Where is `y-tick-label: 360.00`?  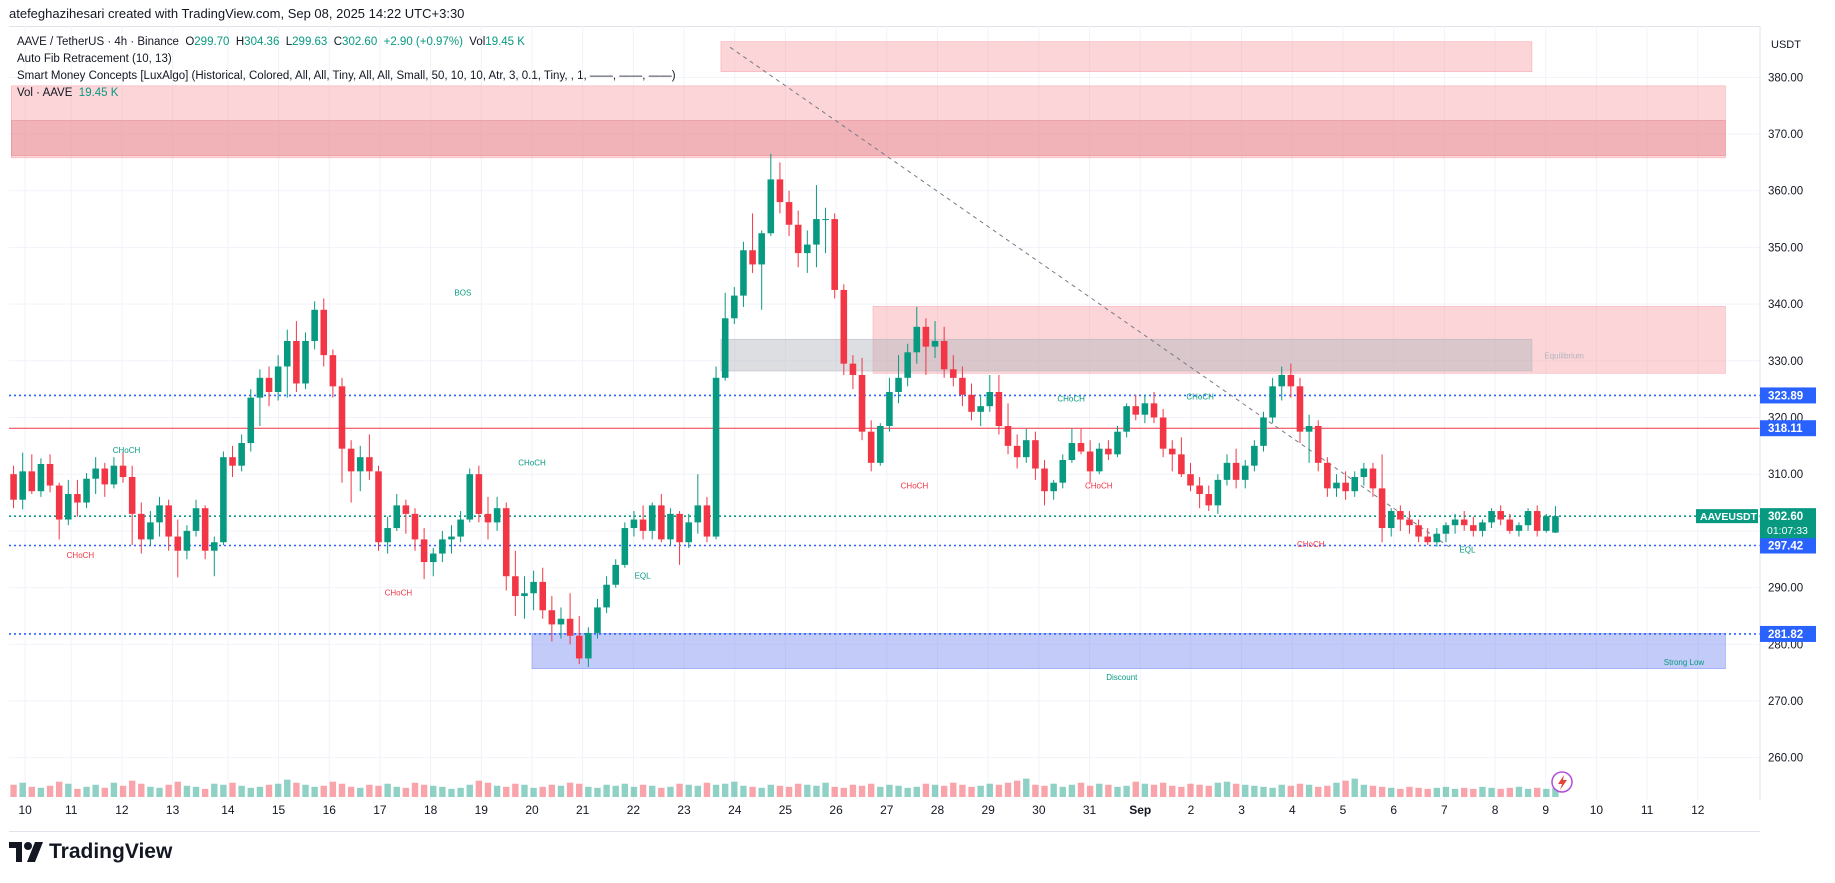 y-tick-label: 360.00 is located at coordinates (1785, 192).